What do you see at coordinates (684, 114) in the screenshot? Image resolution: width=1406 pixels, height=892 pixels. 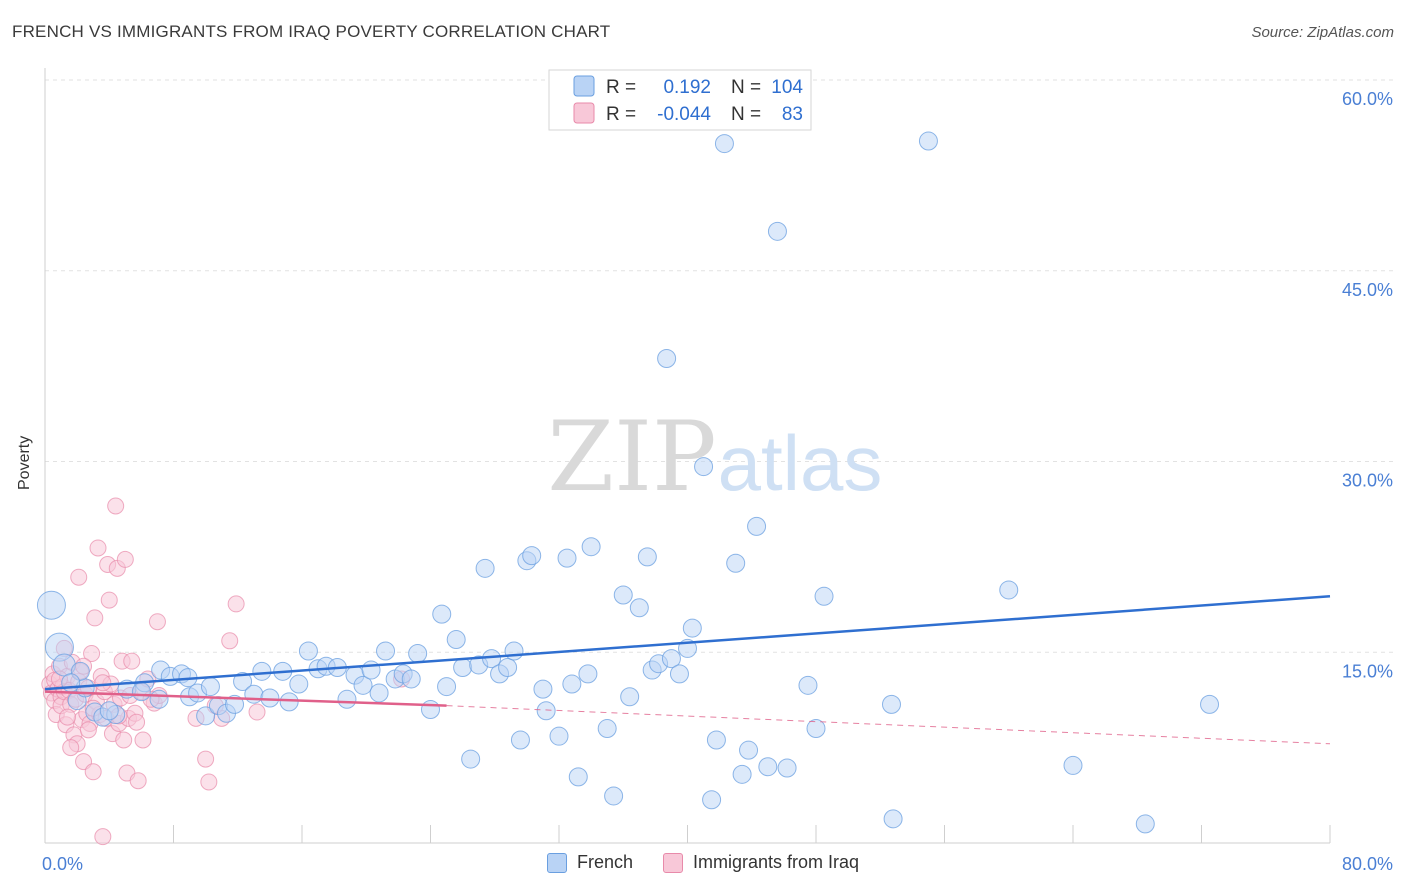 I see `legend-r-value-iraq: -0.044` at bounding box center [684, 114].